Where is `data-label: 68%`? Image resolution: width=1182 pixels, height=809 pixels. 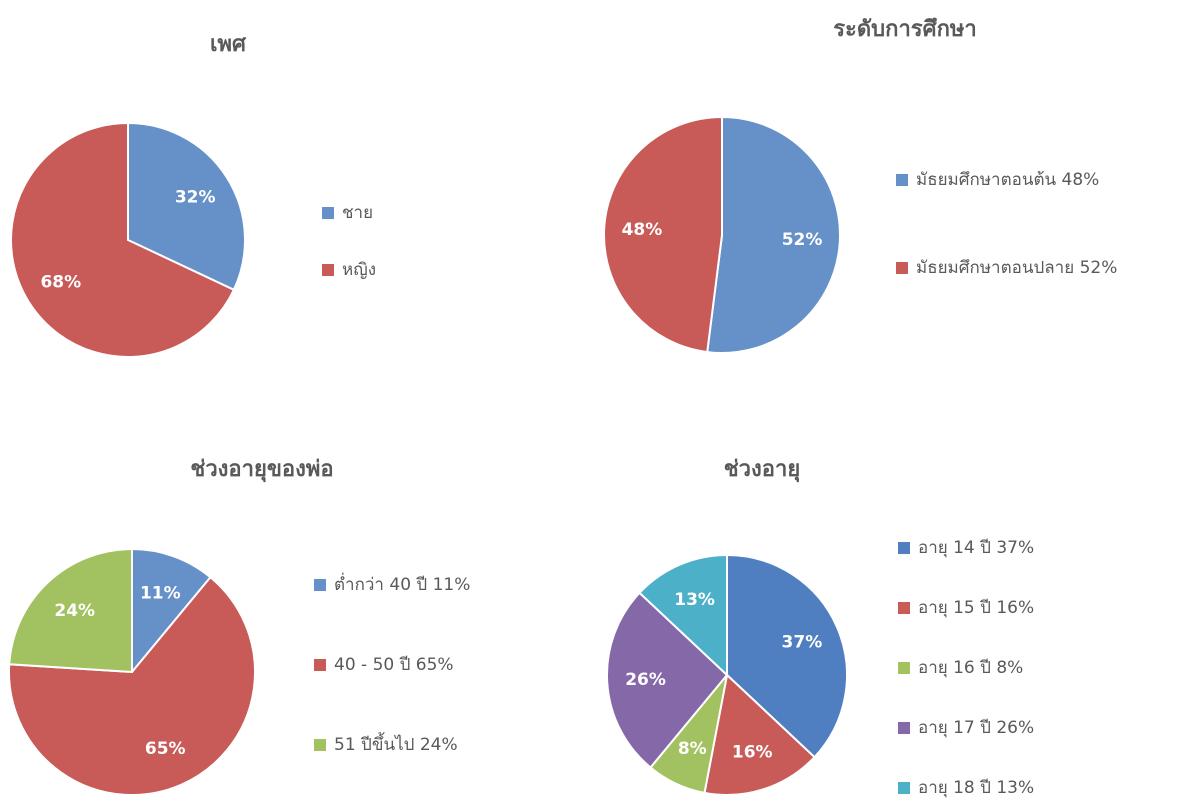
data-label: 68% is located at coordinates (60, 283).